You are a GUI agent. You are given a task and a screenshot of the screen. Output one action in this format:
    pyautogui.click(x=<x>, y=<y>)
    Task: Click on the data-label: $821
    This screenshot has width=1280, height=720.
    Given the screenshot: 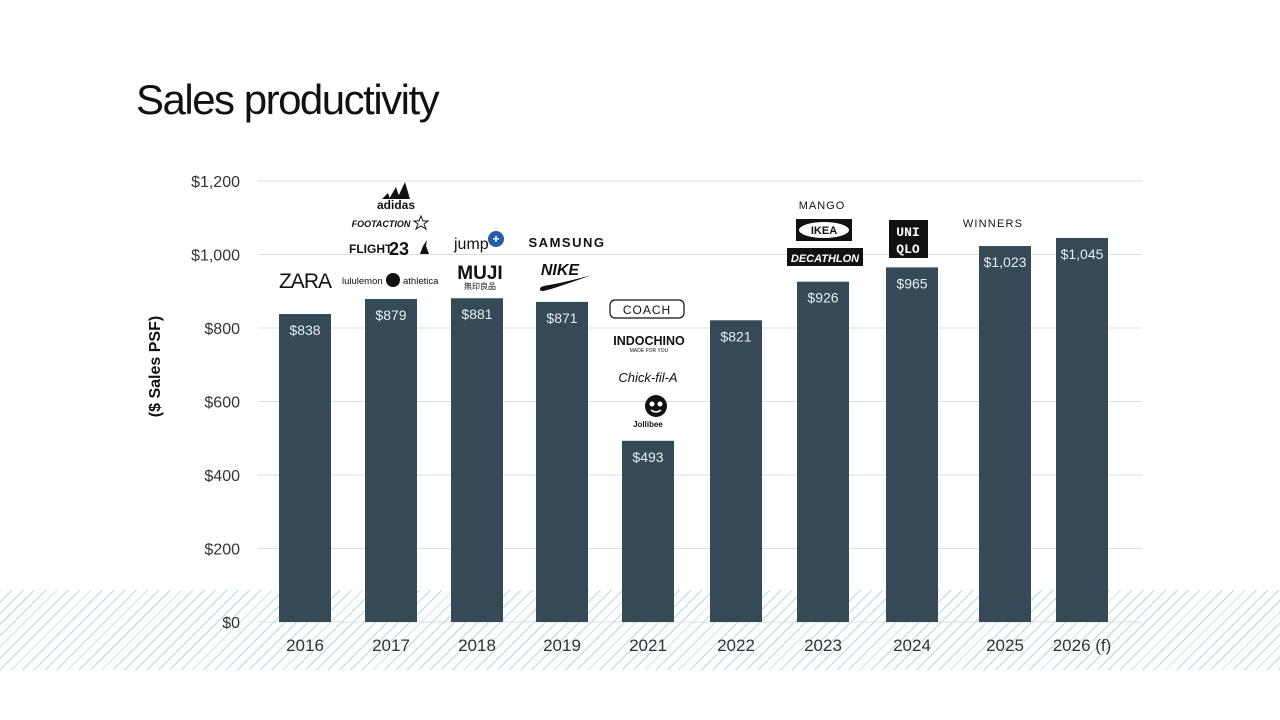 What is the action you would take?
    pyautogui.click(x=735, y=336)
    